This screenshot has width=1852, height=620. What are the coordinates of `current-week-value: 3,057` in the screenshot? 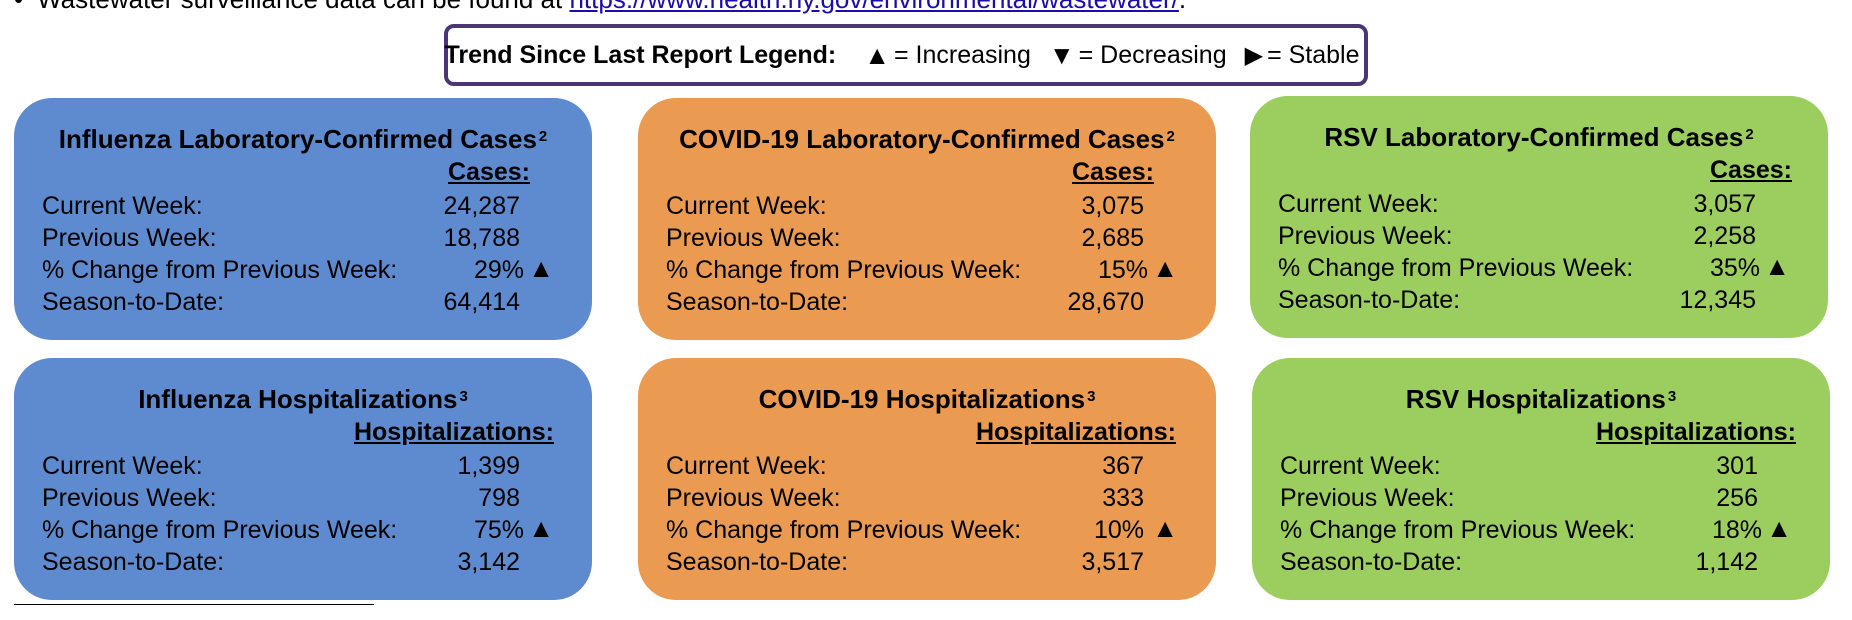 It's located at (1724, 204).